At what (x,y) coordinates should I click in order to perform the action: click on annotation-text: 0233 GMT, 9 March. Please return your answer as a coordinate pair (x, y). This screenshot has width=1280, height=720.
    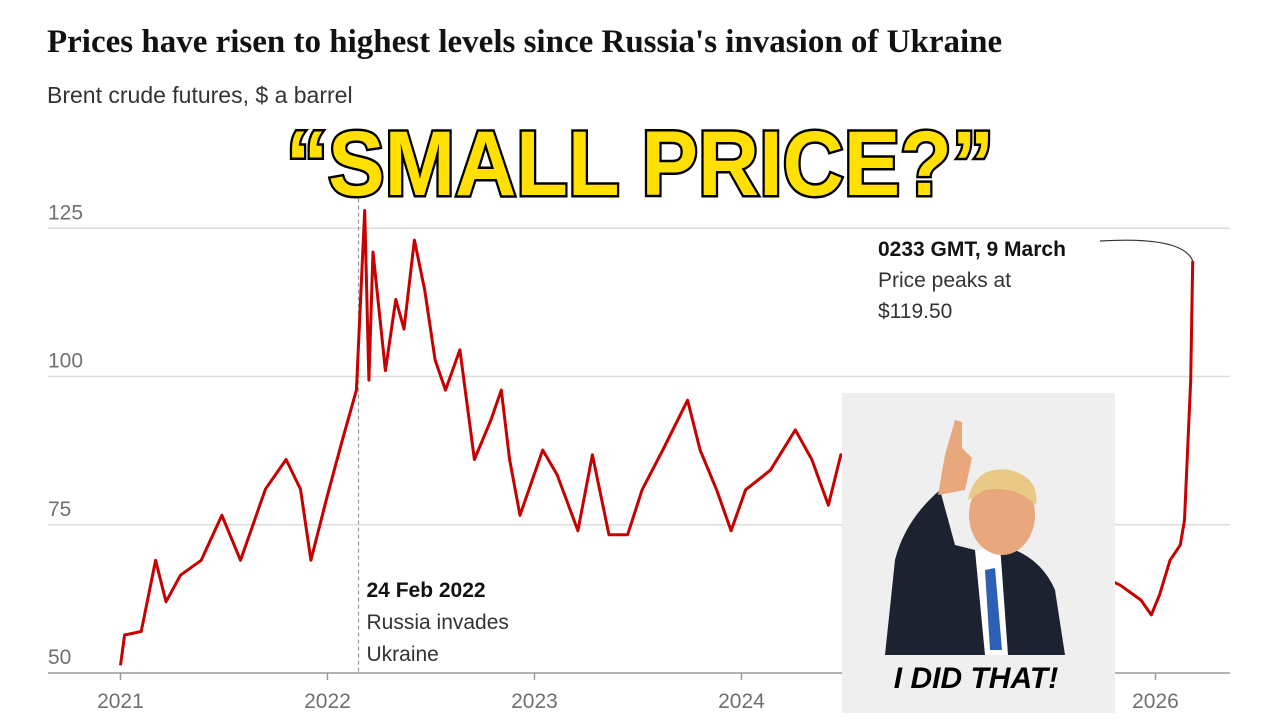
    Looking at the image, I should click on (972, 249).